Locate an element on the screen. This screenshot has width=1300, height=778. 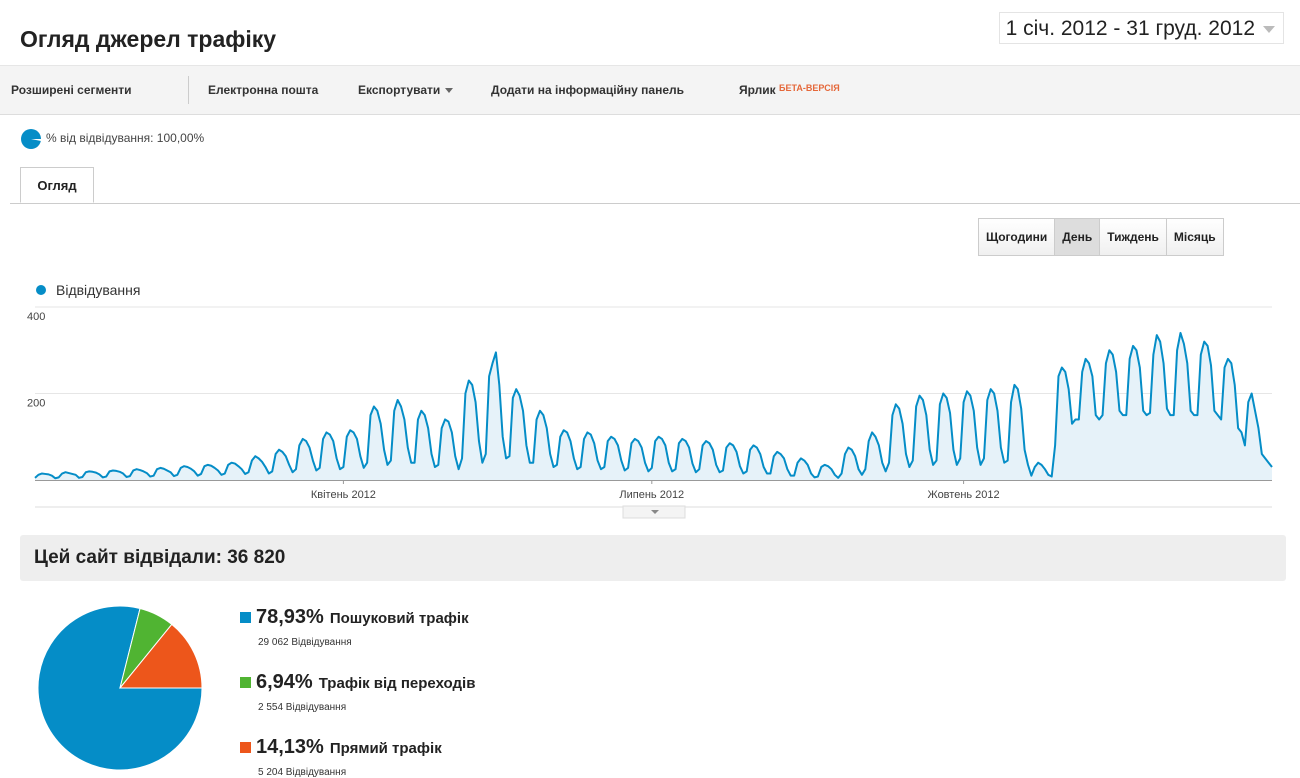
visit-label: 5 204 Відвідування is located at coordinates (302, 772).